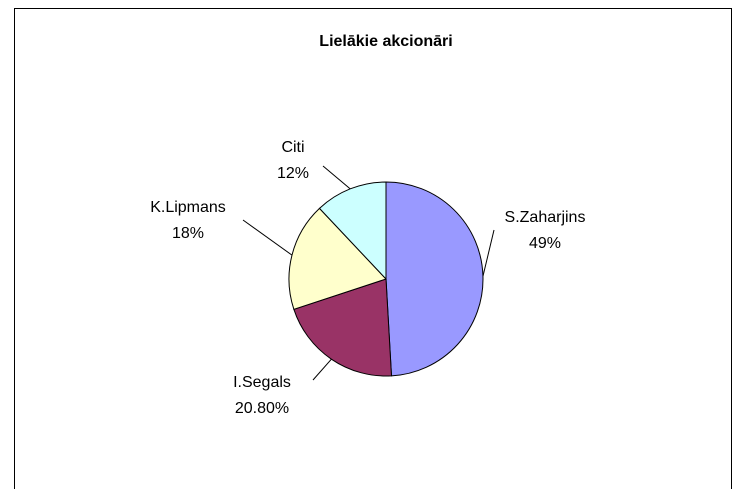 This screenshot has width=746, height=489. What do you see at coordinates (188, 233) in the screenshot?
I see `slice-value-label: 18%` at bounding box center [188, 233].